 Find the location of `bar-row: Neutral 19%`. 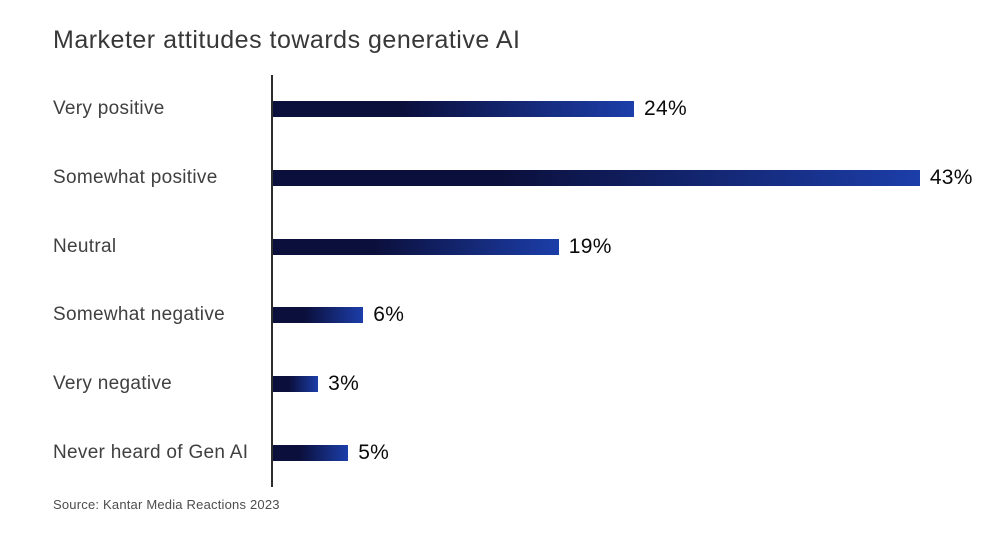

bar-row: Neutral 19% is located at coordinates (500, 246).